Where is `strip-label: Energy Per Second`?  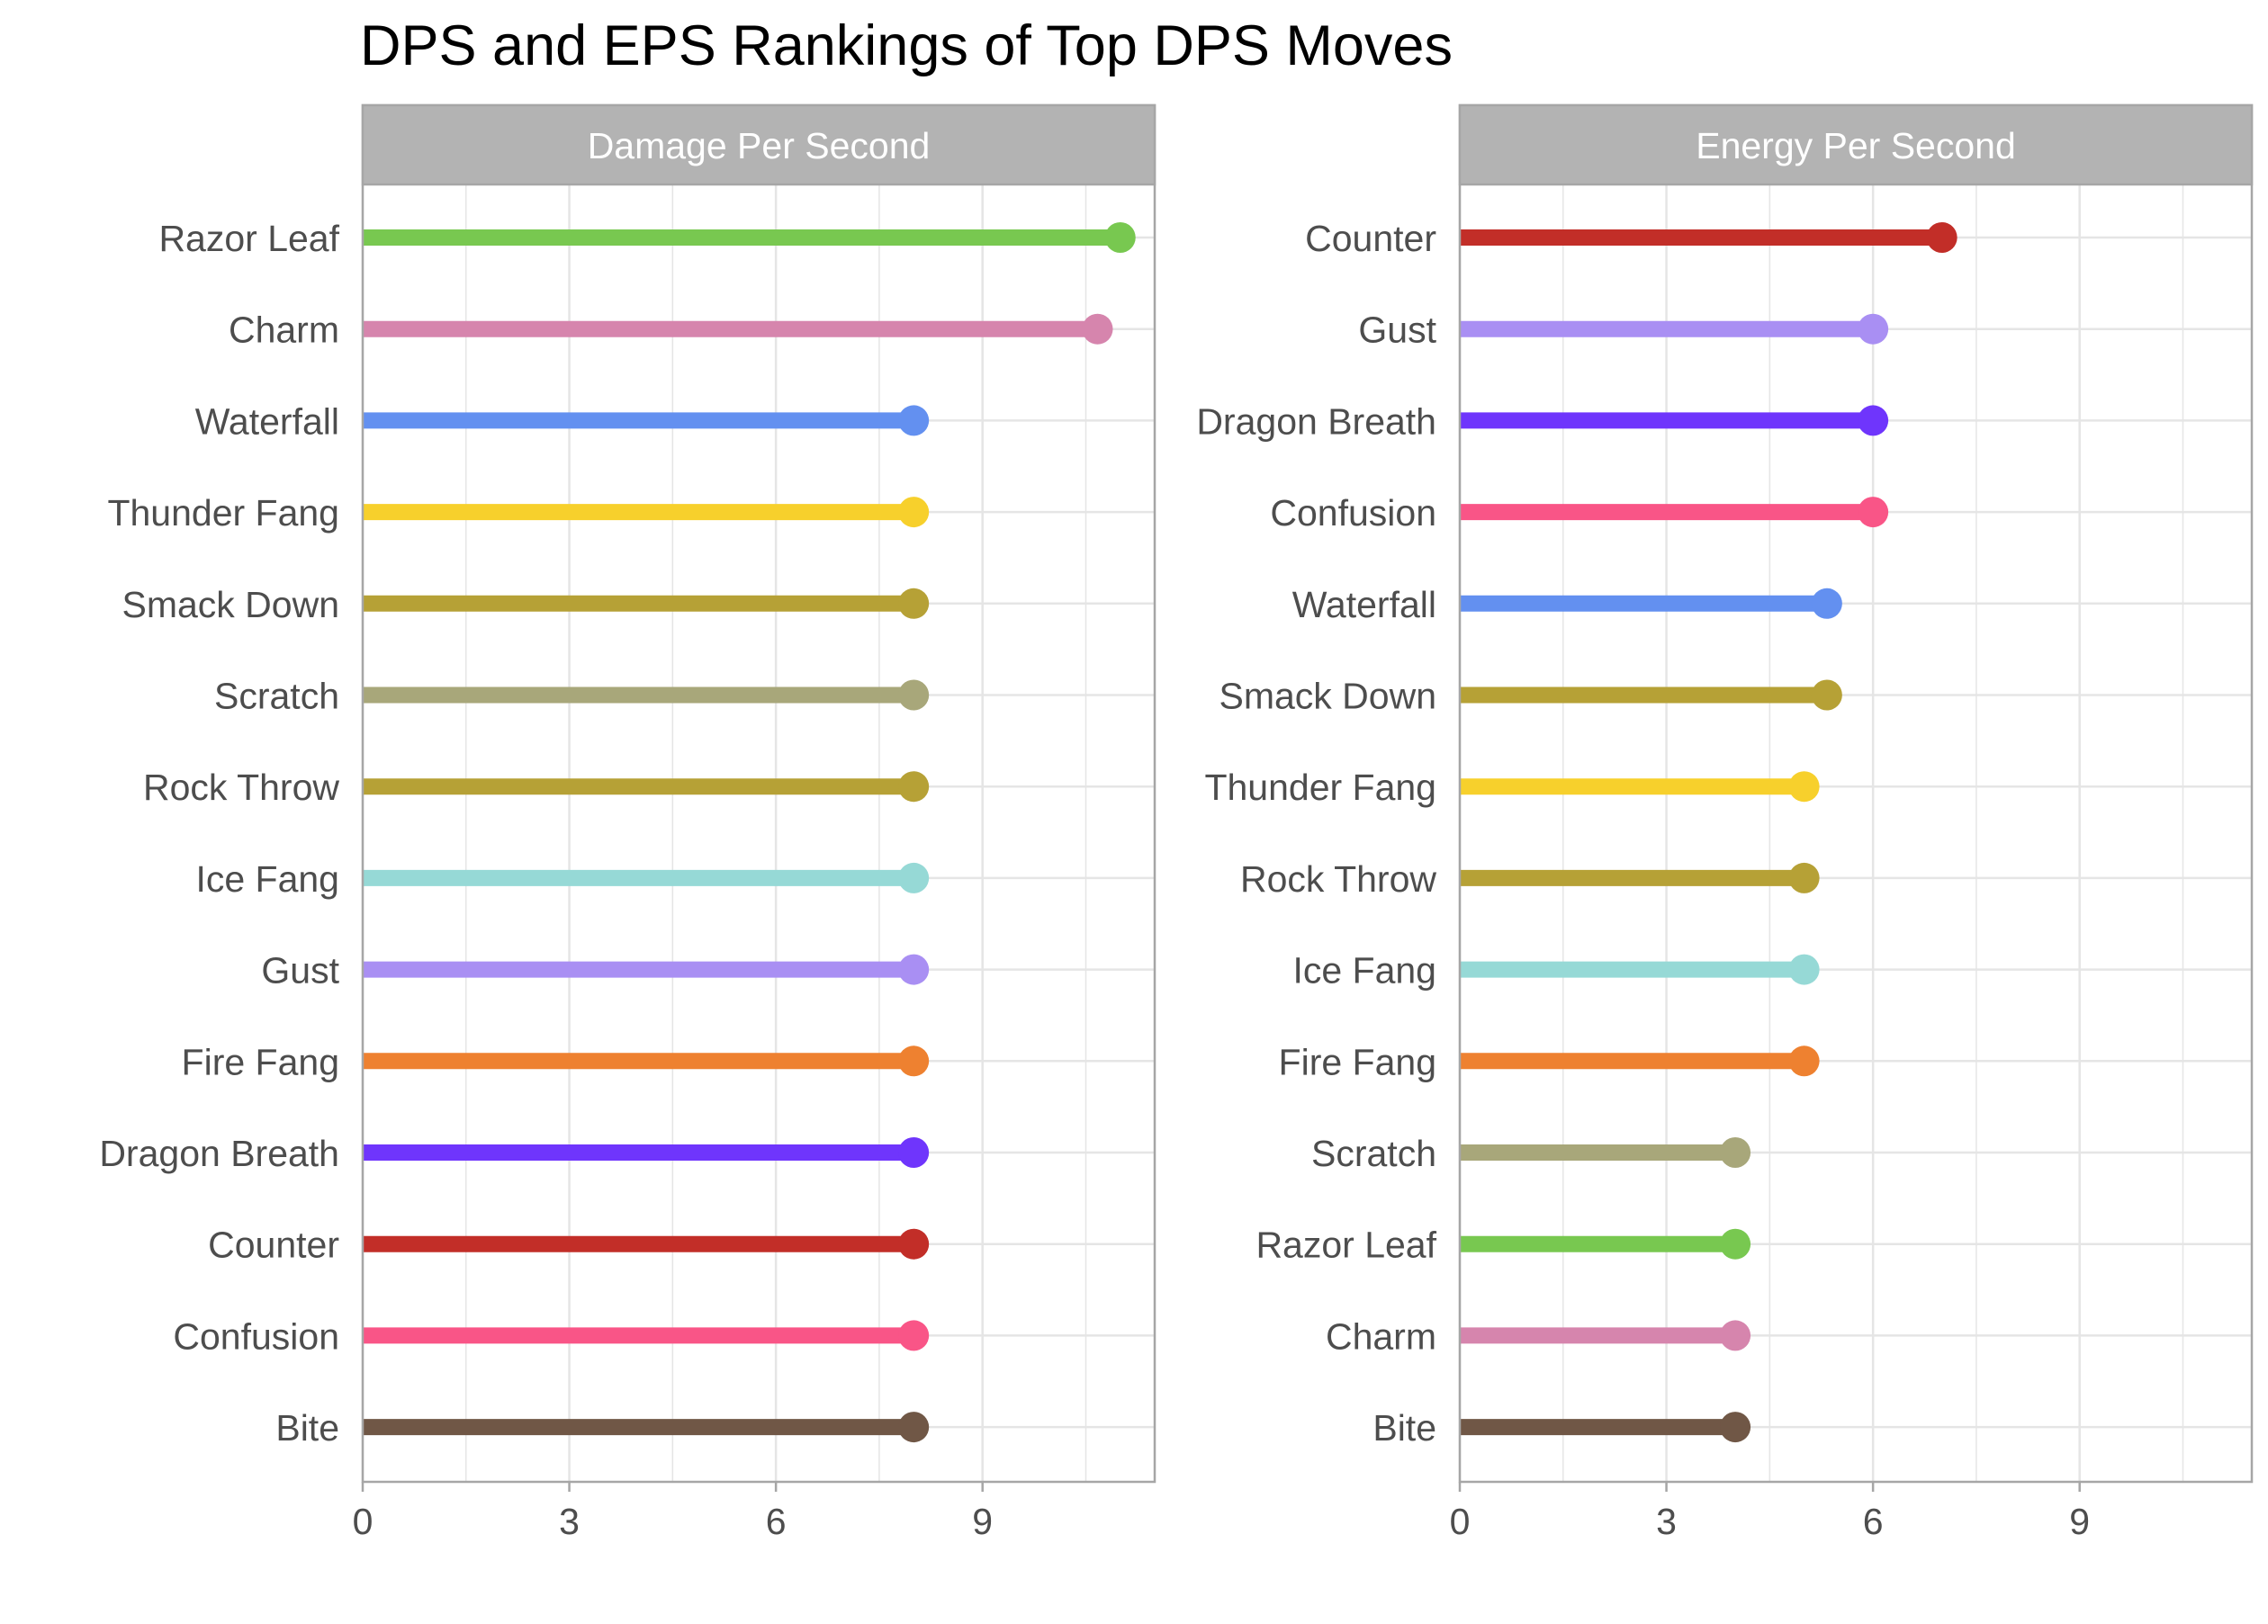
strip-label: Energy Per Second is located at coordinates (1856, 145).